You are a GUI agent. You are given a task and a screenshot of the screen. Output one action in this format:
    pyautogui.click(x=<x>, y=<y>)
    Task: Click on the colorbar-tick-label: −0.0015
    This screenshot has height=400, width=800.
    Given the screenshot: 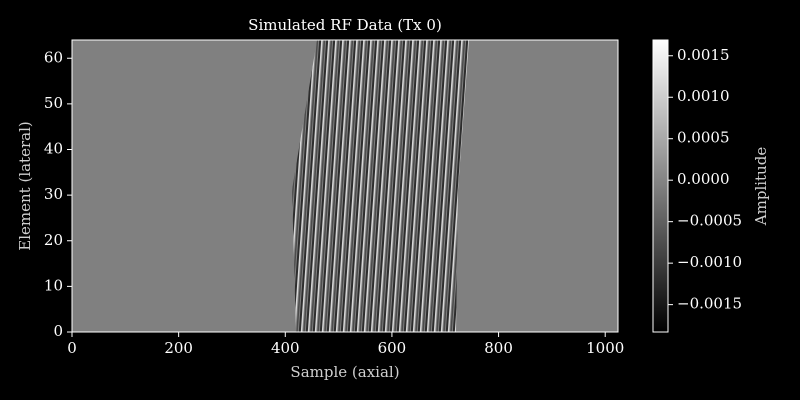 What is the action you would take?
    pyautogui.click(x=709, y=304)
    